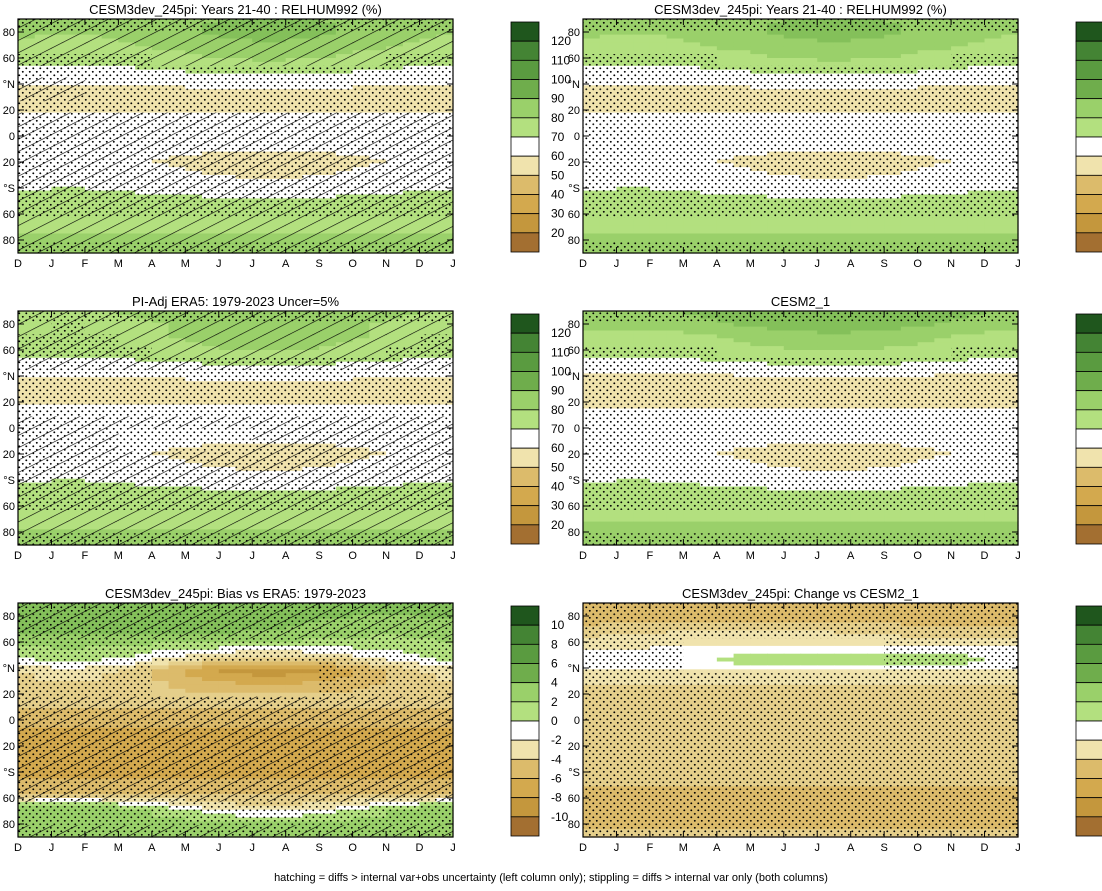 Image resolution: width=1102 pixels, height=891 pixels. What do you see at coordinates (318, 264) in the screenshot?
I see `x-tick-label: S` at bounding box center [318, 264].